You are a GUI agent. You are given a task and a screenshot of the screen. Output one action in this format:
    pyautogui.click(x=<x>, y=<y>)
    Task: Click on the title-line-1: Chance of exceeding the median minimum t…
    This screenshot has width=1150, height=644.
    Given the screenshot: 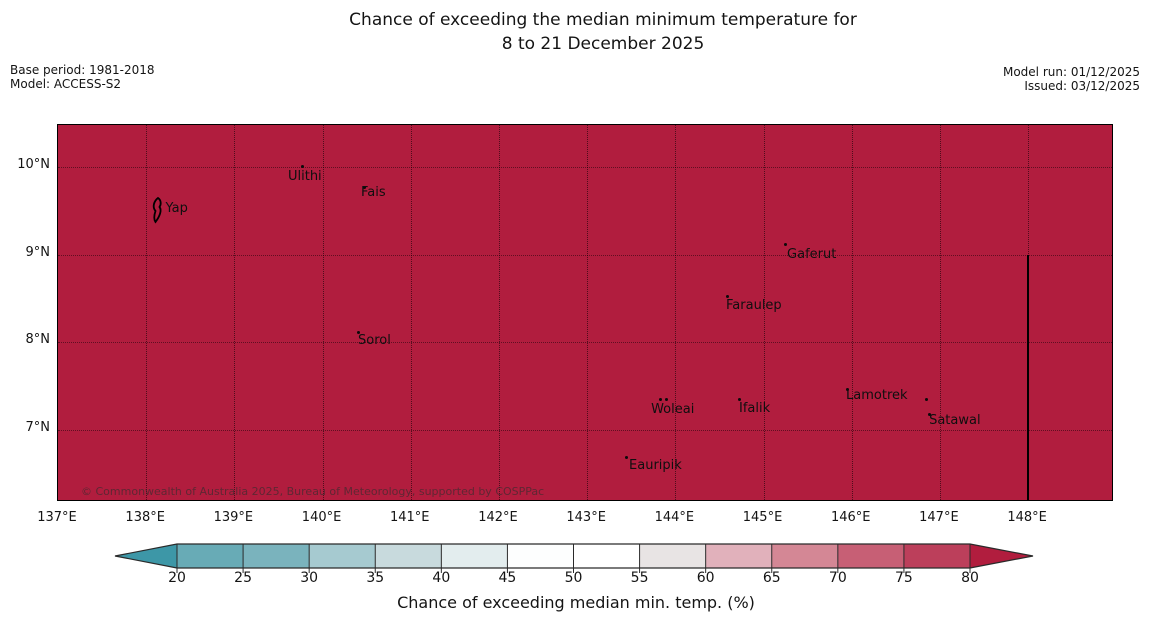 What is the action you would take?
    pyautogui.click(x=603, y=20)
    